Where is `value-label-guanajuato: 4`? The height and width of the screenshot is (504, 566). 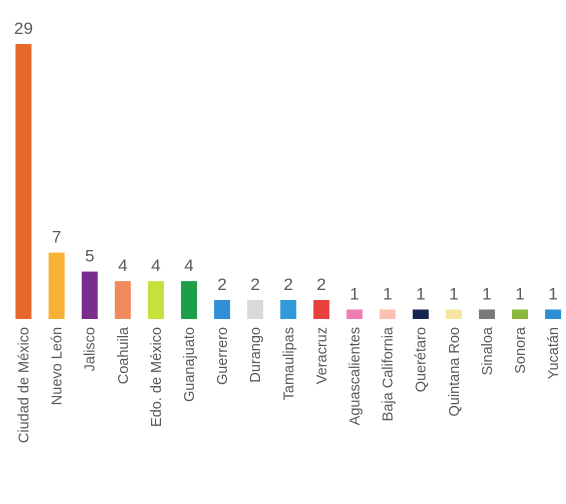
value-label-guanajuato: 4 is located at coordinates (188, 265).